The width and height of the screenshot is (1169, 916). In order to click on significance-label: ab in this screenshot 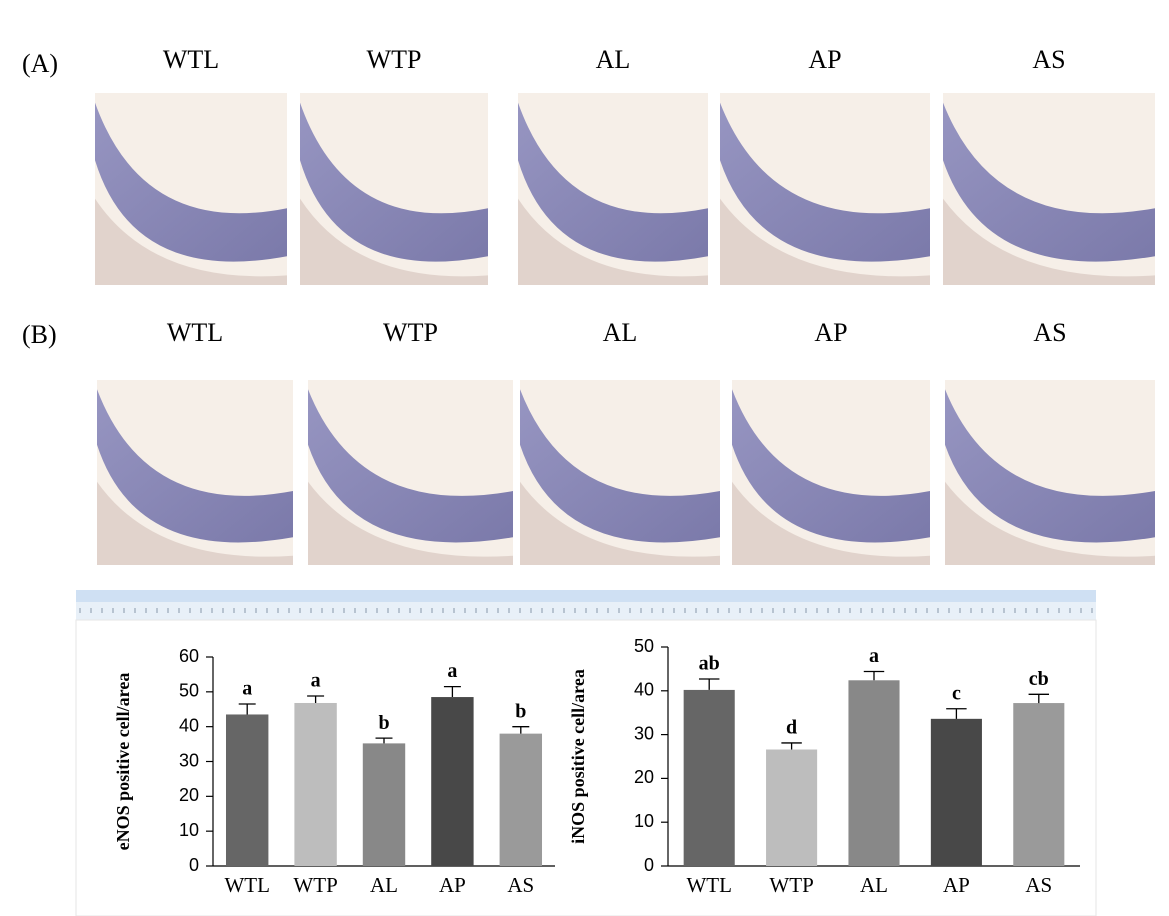, I will do `click(709, 664)`.